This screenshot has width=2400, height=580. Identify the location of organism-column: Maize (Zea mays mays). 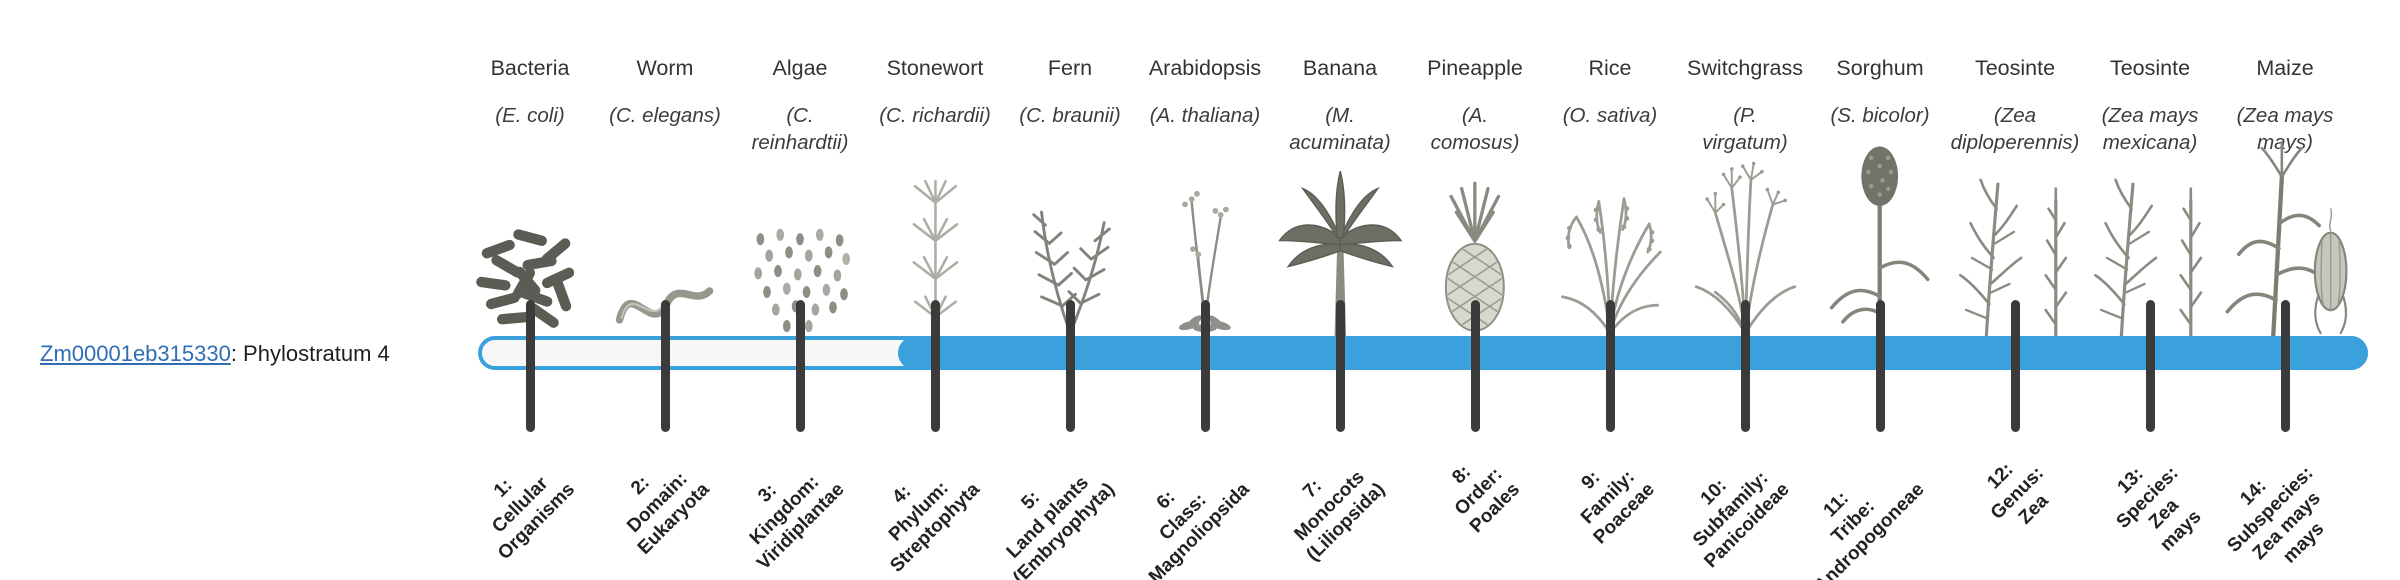
(2285, 192).